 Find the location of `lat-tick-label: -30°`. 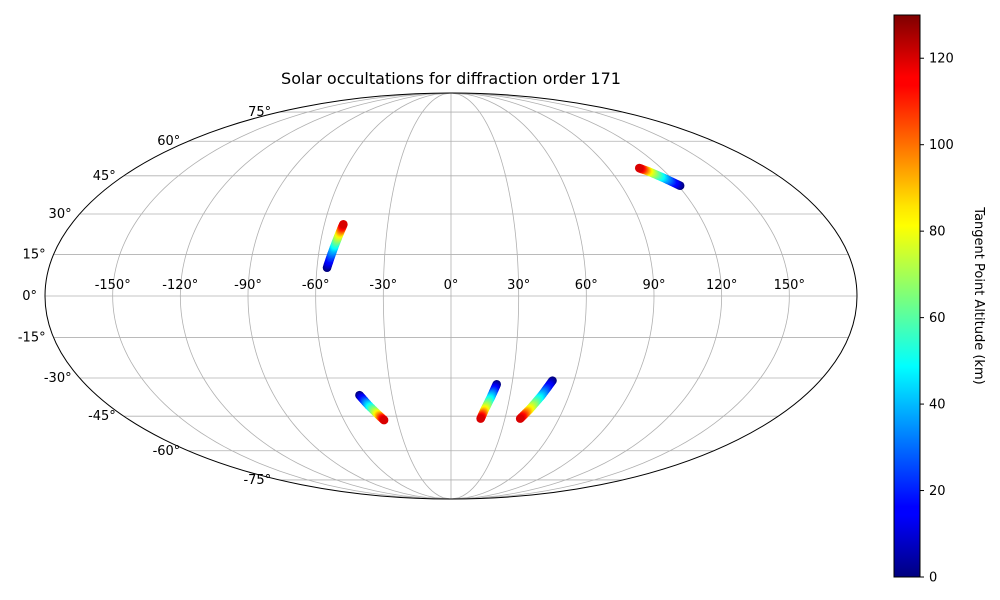

lat-tick-label: -30° is located at coordinates (58, 378).